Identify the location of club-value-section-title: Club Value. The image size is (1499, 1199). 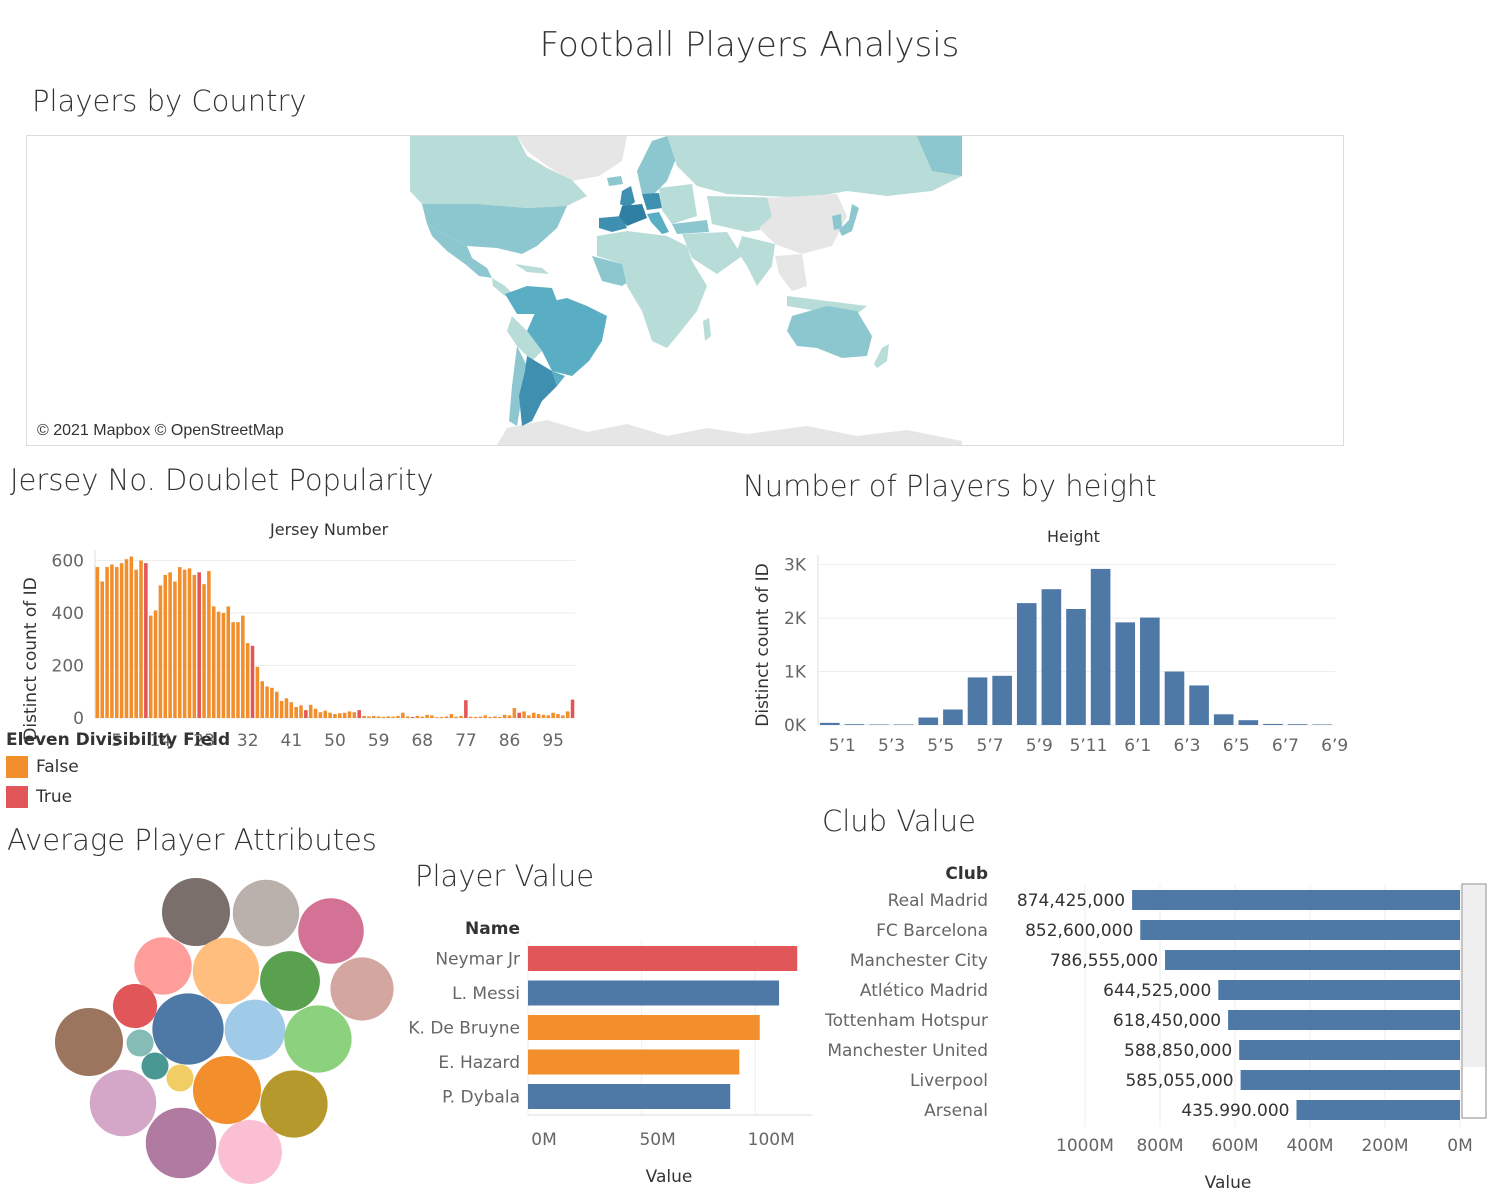
(899, 821).